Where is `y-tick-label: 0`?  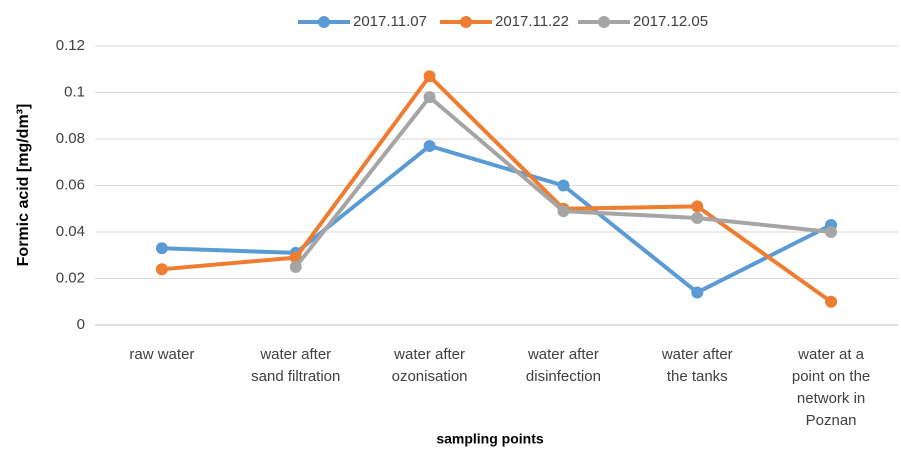 y-tick-label: 0 is located at coordinates (81, 324).